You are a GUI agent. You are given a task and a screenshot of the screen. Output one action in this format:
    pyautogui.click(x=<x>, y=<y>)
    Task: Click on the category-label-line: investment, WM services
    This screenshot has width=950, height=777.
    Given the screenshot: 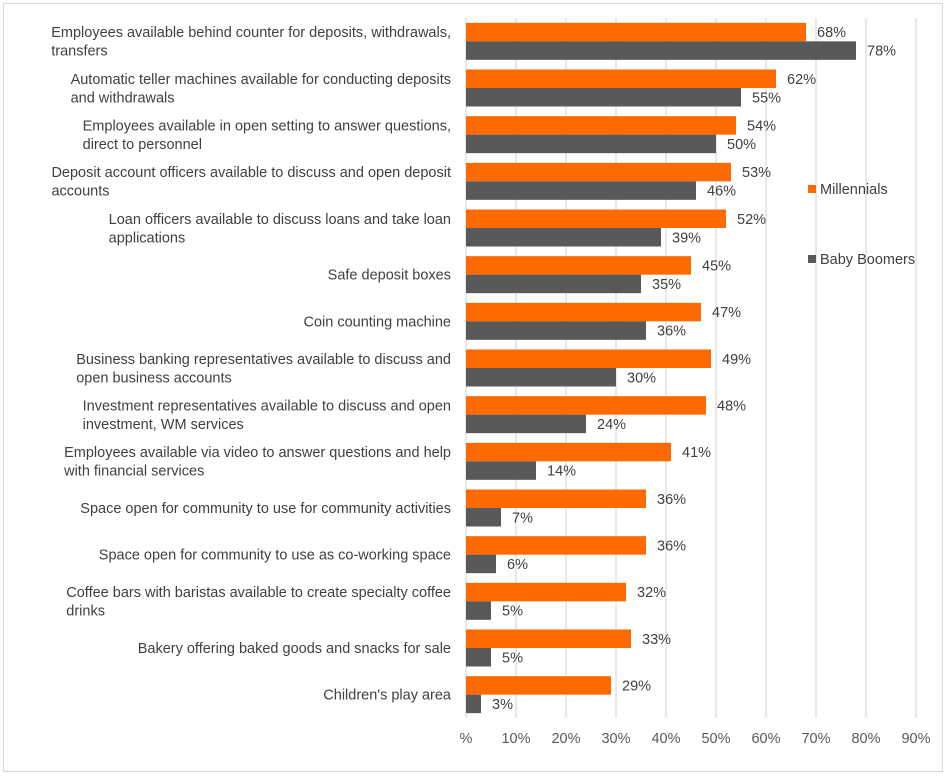 What is the action you would take?
    pyautogui.click(x=163, y=425)
    